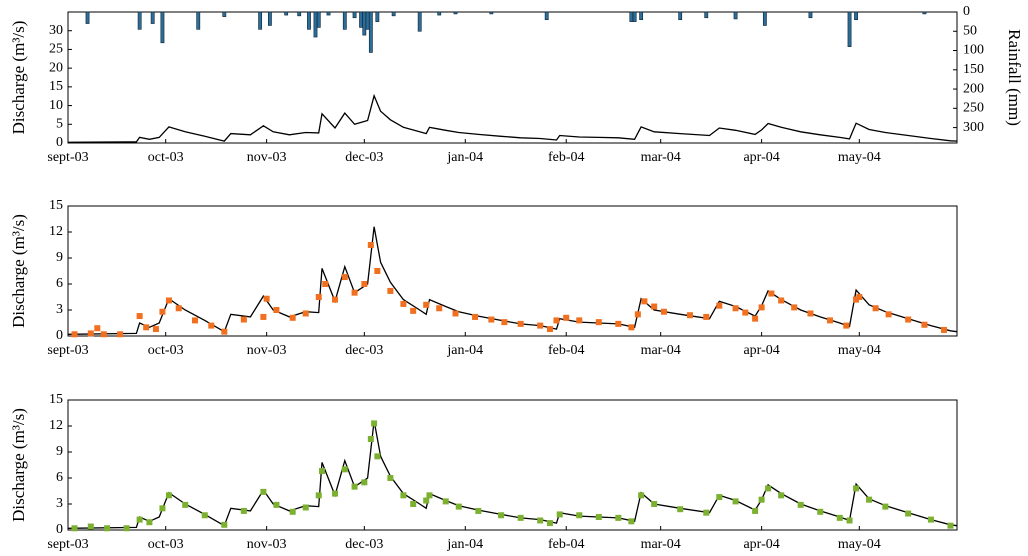  Describe the element at coordinates (59, 283) in the screenshot. I see `y-tick-label: 6` at that location.